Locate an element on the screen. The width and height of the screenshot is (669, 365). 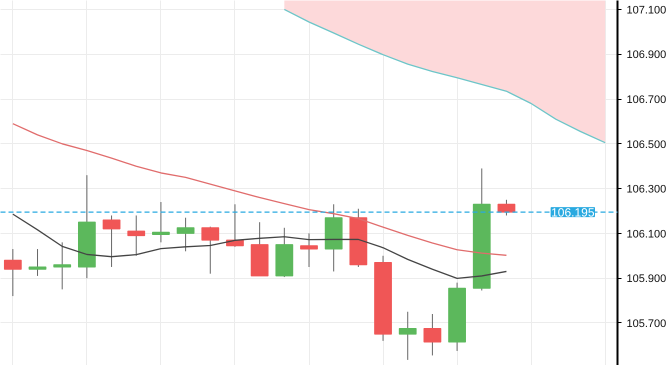
y-tick-label: 107.100 is located at coordinates (646, 10).